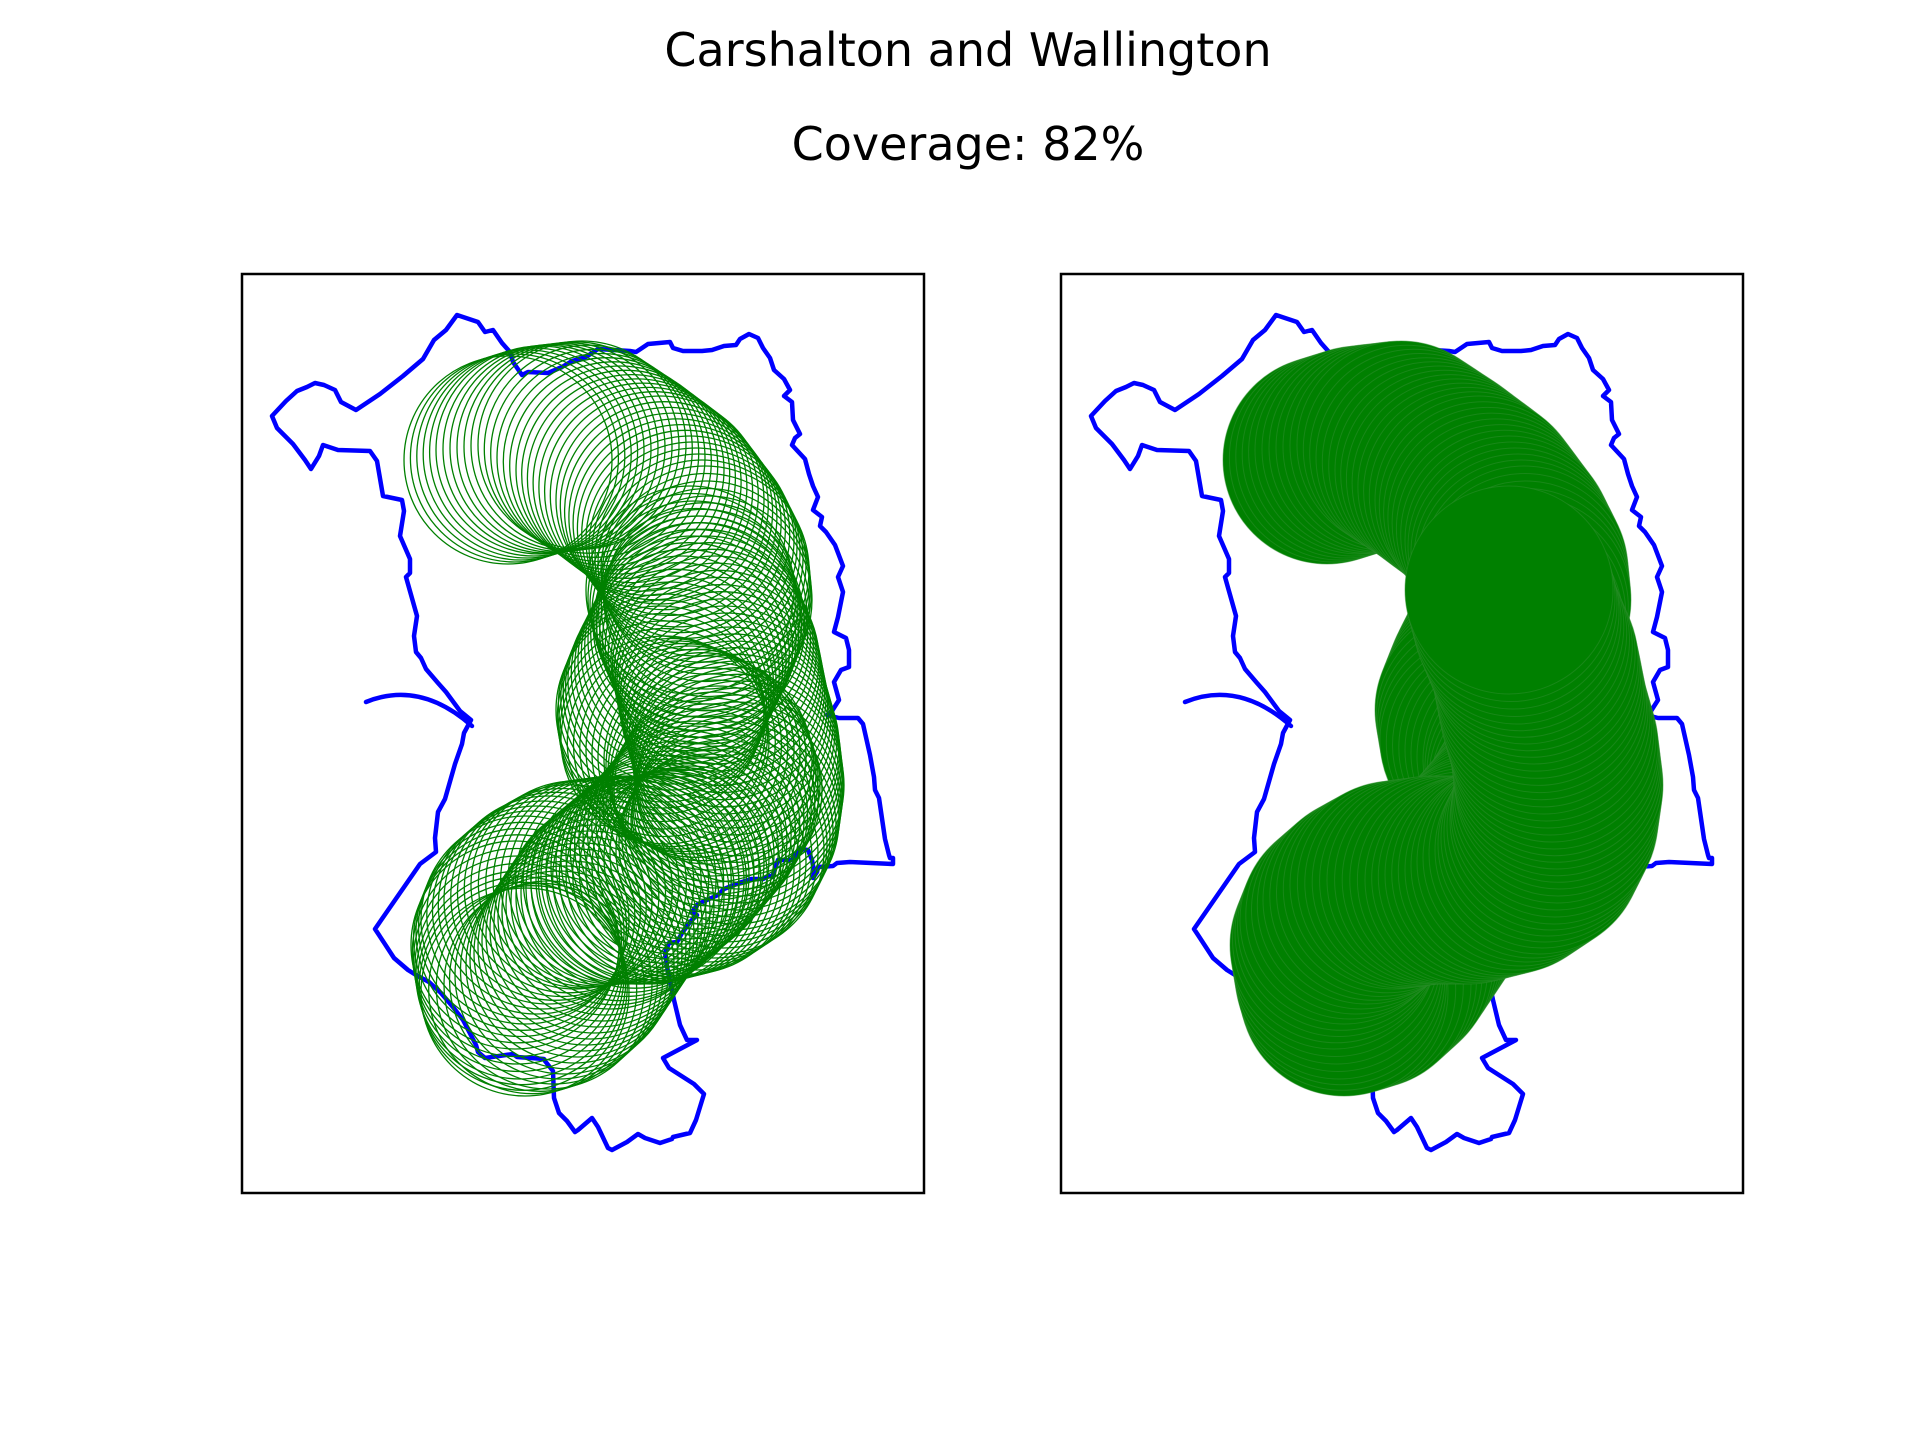 The width and height of the screenshot is (1920, 1440). I want to click on coverage-subtitle: Coverage: 82%, so click(968, 144).